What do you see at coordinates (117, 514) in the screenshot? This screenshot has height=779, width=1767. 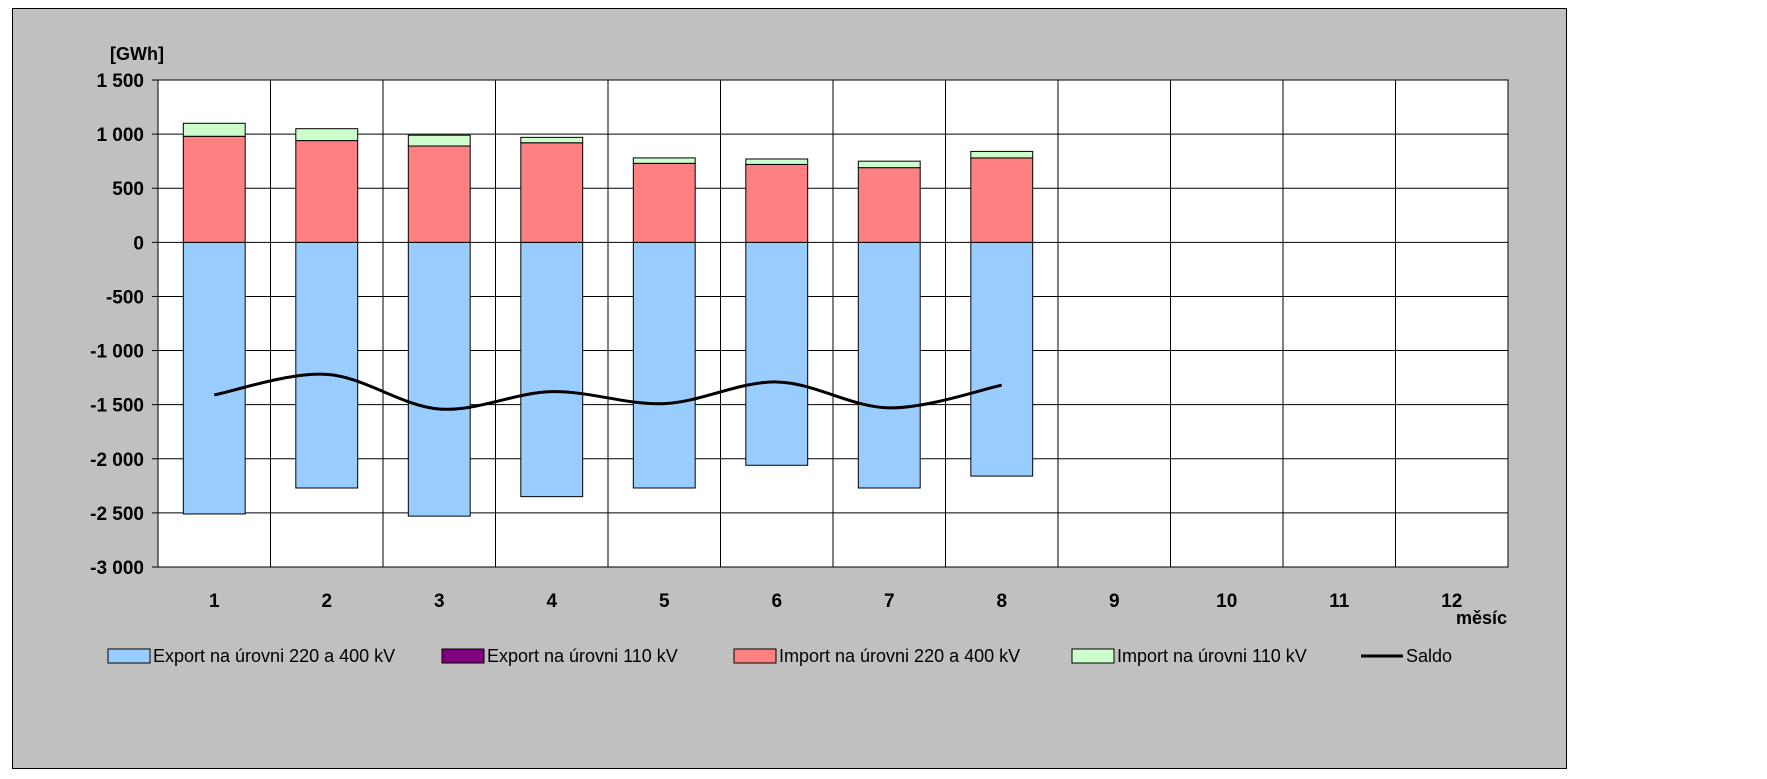 I see `y-tick-label: -2 500` at bounding box center [117, 514].